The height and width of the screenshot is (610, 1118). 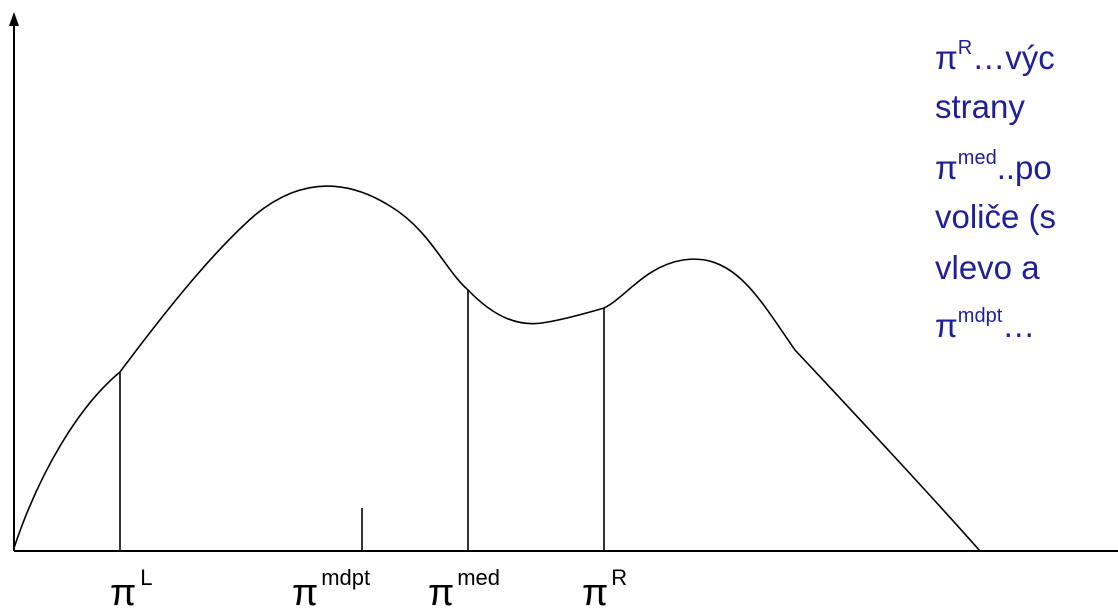 I want to click on y-axis-arrowhead, so click(x=14, y=19).